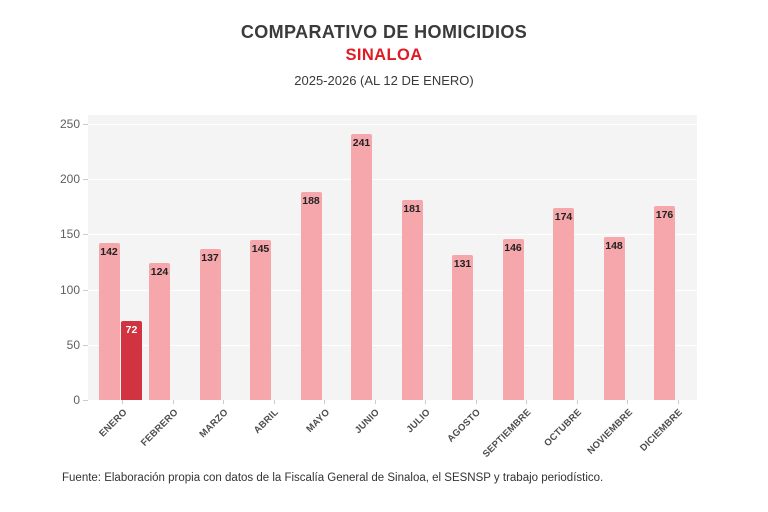 The height and width of the screenshot is (512, 768). Describe the element at coordinates (563, 303) in the screenshot. I see `bar-octubre-2025` at that location.